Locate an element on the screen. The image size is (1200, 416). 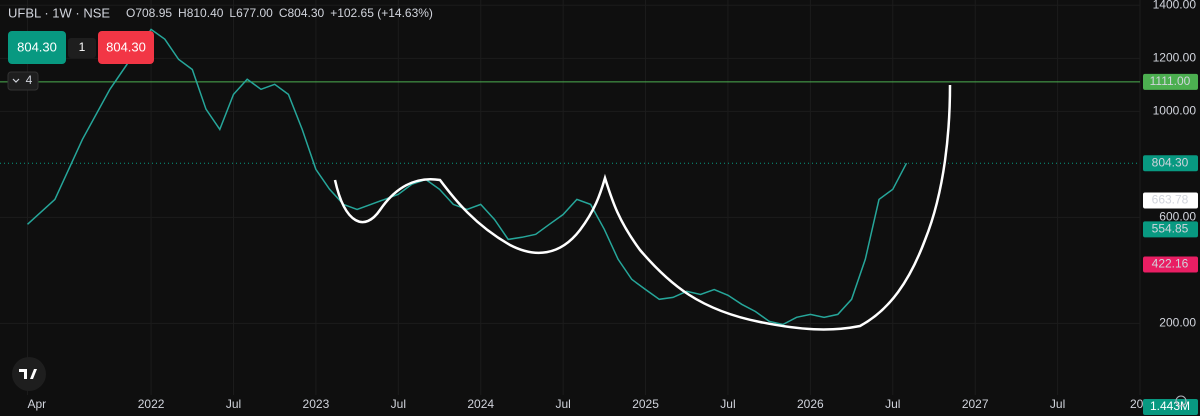
price-tag-label: 663.78 is located at coordinates (1170, 200).